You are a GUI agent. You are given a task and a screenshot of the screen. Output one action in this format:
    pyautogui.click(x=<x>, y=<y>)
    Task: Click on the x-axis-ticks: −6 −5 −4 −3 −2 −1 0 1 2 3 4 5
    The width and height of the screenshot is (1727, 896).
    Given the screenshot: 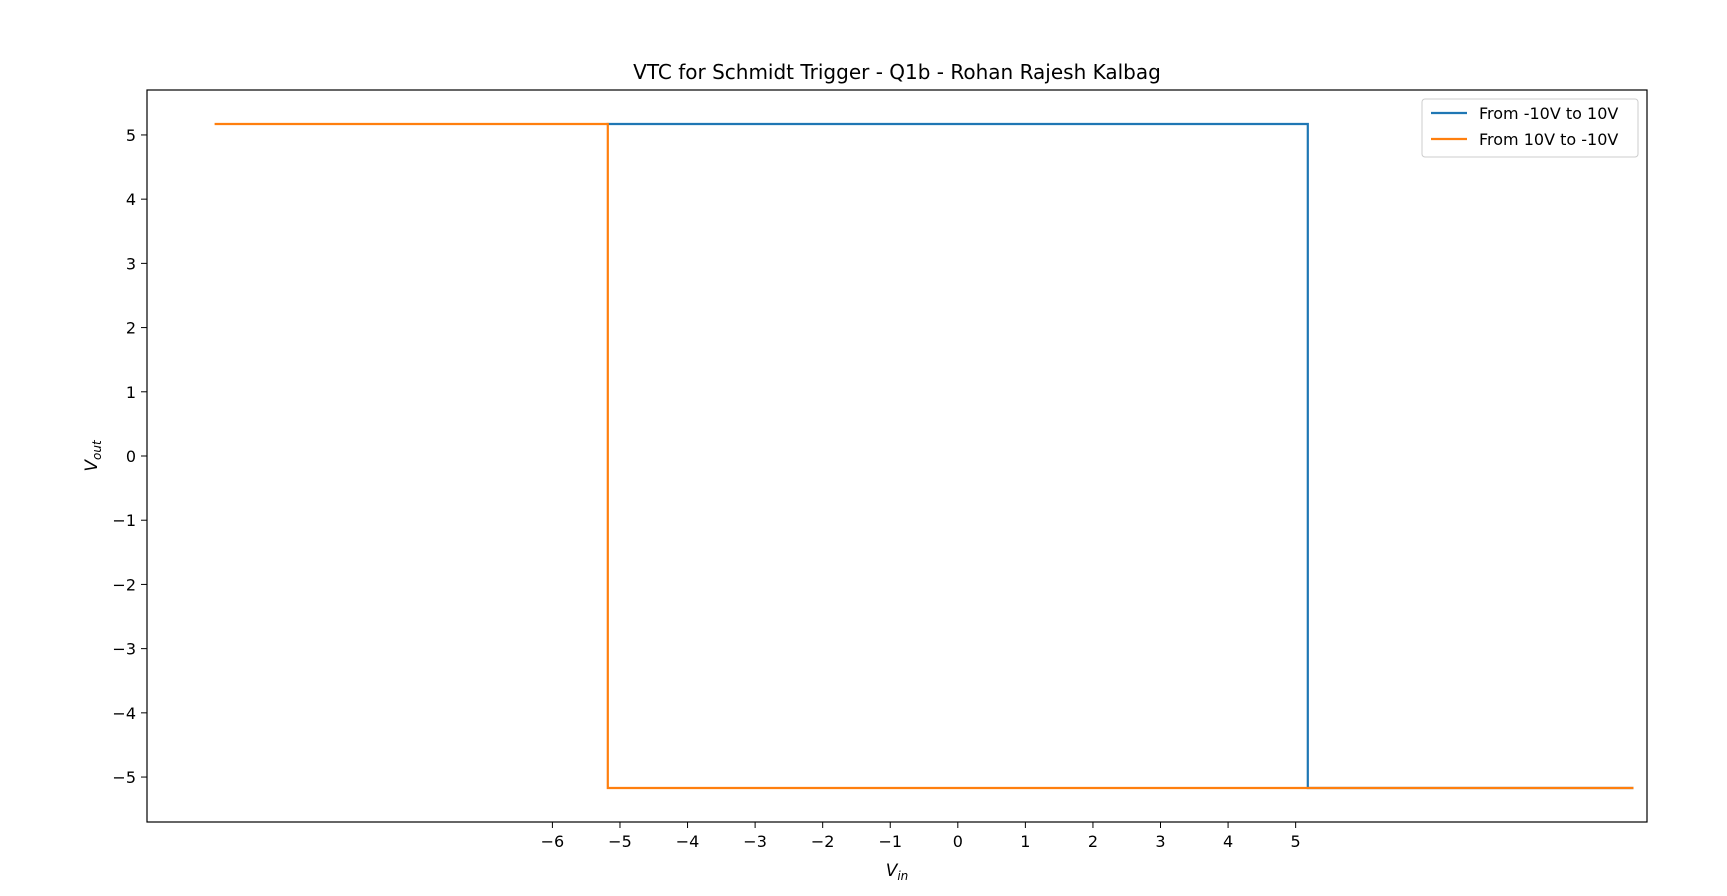 What is the action you would take?
    pyautogui.click(x=921, y=836)
    